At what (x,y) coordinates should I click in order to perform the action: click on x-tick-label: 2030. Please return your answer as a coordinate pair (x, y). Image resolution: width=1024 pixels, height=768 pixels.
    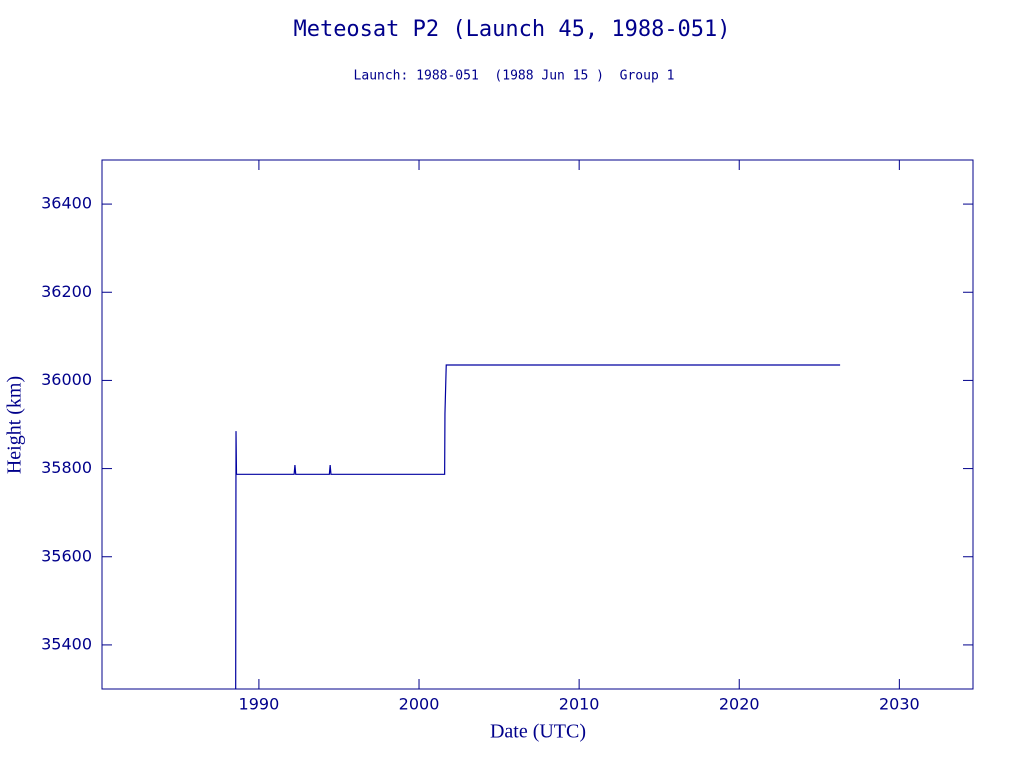
    Looking at the image, I should click on (899, 704).